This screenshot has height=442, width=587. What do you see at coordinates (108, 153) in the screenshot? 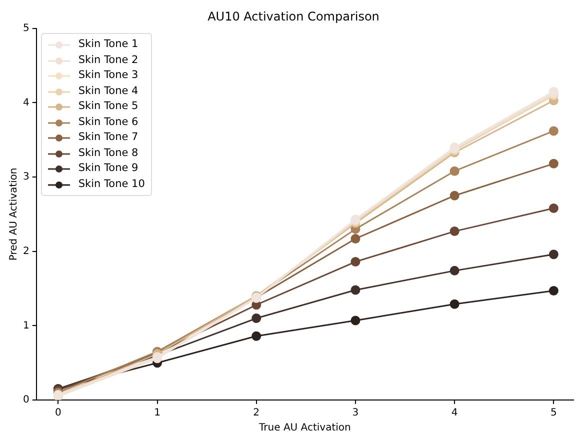
I see `legend-label: Skin Tone 8` at bounding box center [108, 153].